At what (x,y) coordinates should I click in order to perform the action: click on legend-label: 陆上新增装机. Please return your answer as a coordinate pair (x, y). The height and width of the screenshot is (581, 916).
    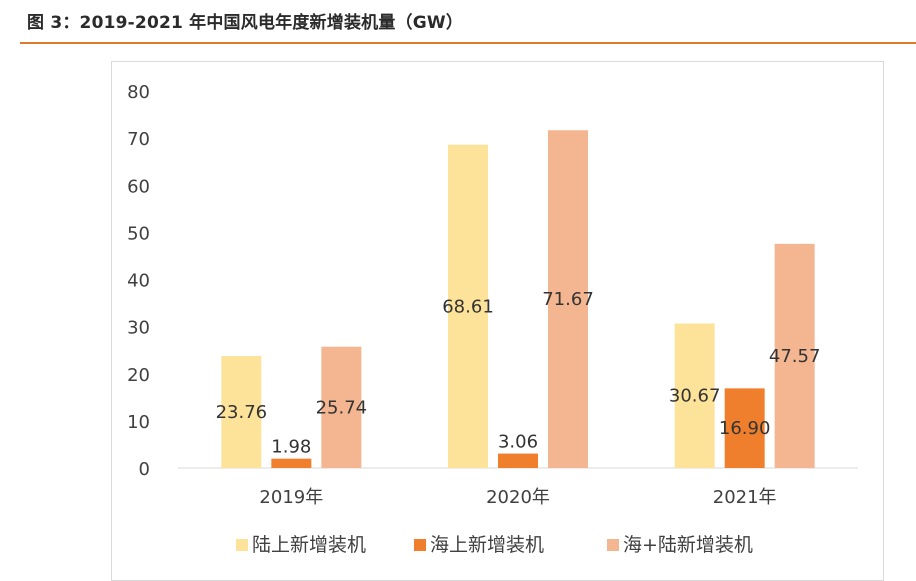
    Looking at the image, I should click on (309, 545).